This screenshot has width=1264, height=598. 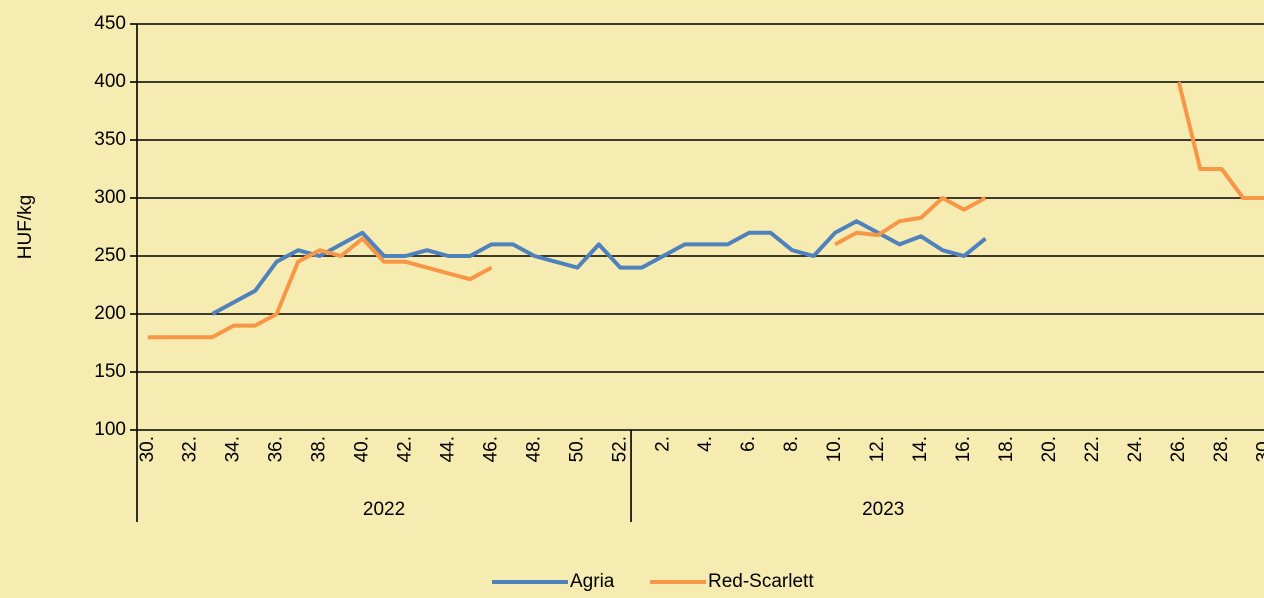 I want to click on x-tick-label: 2., so click(x=662, y=444).